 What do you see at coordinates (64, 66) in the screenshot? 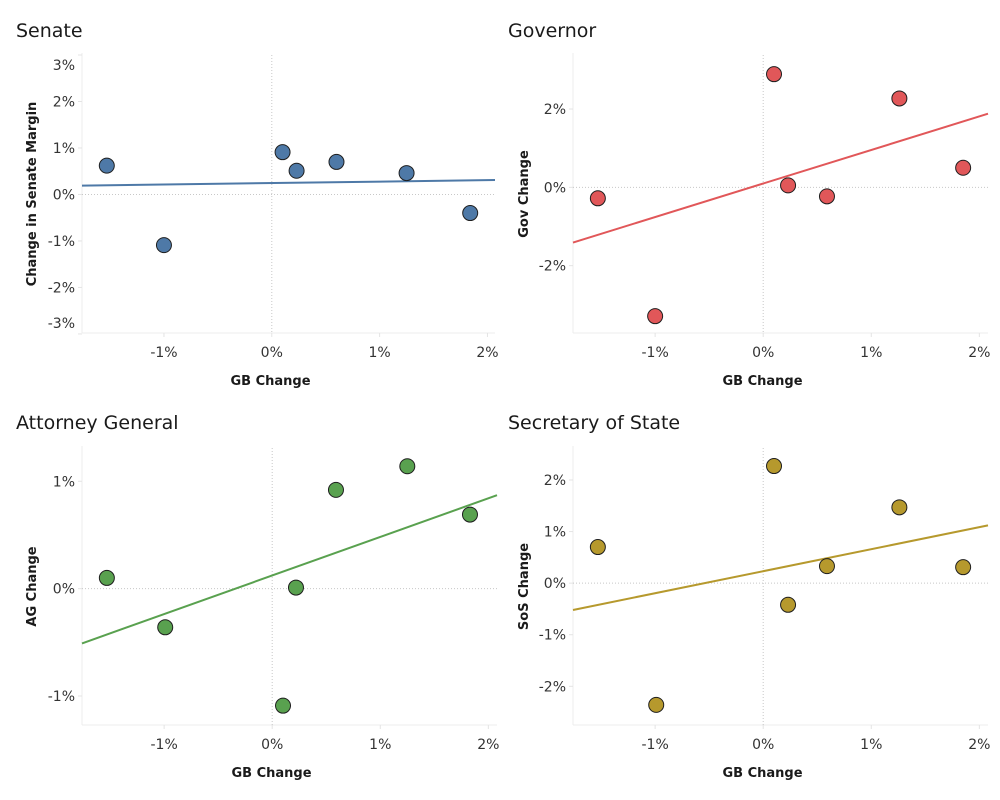
I see `y-tick-label: 3%` at bounding box center [64, 66].